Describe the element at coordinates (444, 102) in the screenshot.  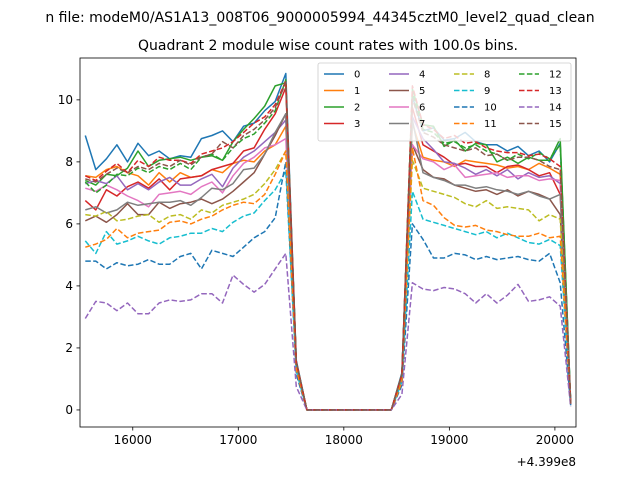
I see `legend-box` at that location.